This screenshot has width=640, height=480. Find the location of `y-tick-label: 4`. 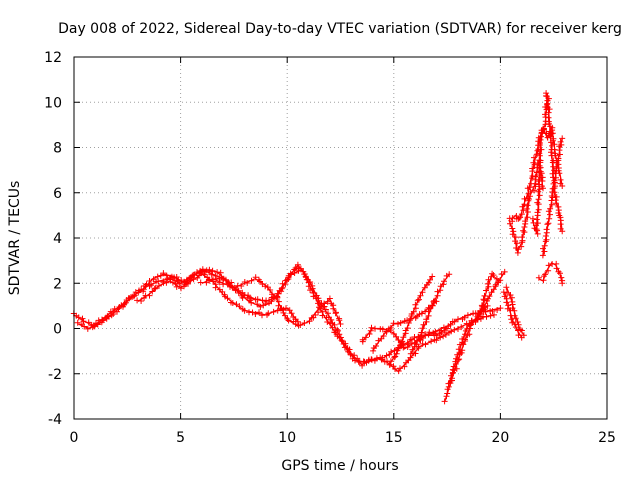

y-tick-label: 4 is located at coordinates (57, 239).